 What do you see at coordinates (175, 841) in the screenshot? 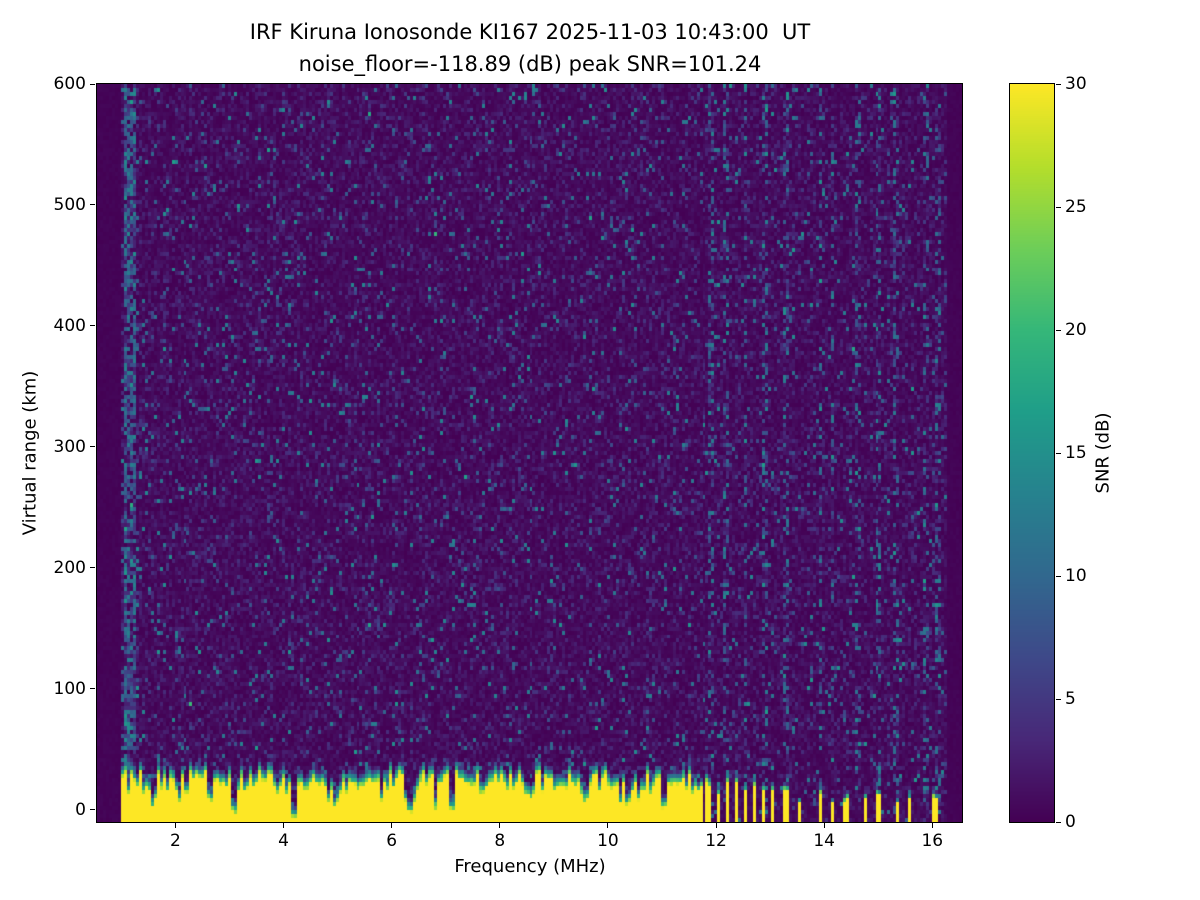
I see `x-tick-label: 2` at bounding box center [175, 841].